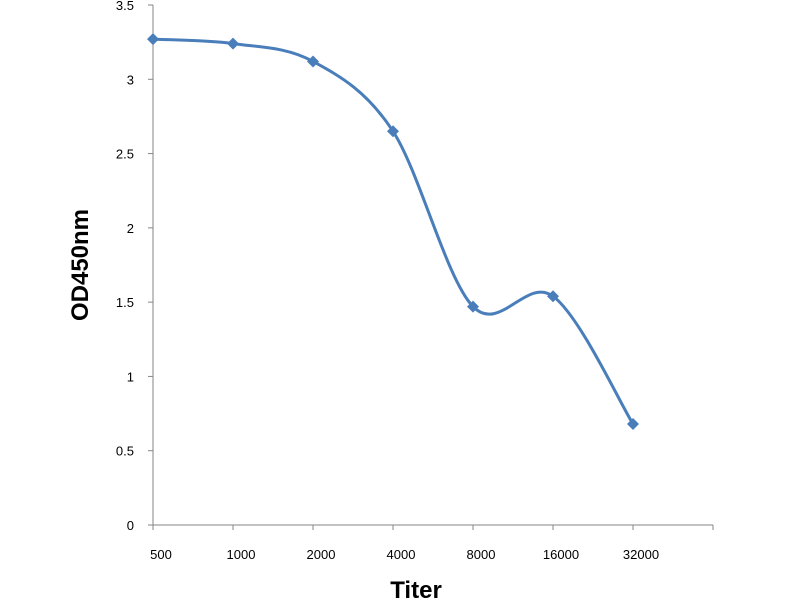 Image resolution: width=800 pixels, height=600 pixels. I want to click on y-tick-label: 0.5, so click(125, 451).